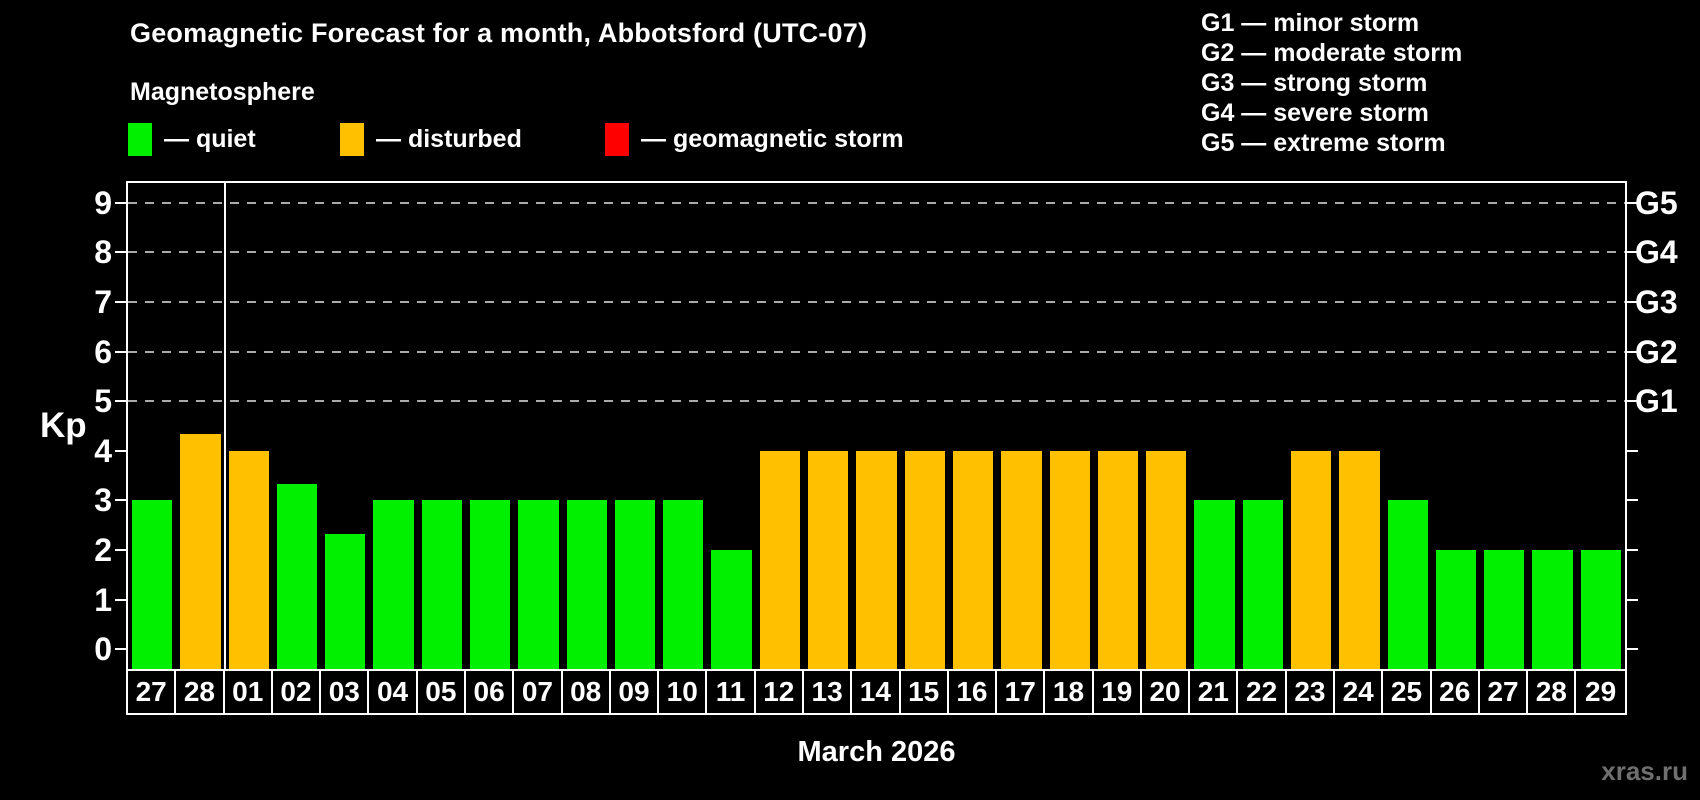  Describe the element at coordinates (103, 302) in the screenshot. I see `y-axis-label-7: 7` at that location.